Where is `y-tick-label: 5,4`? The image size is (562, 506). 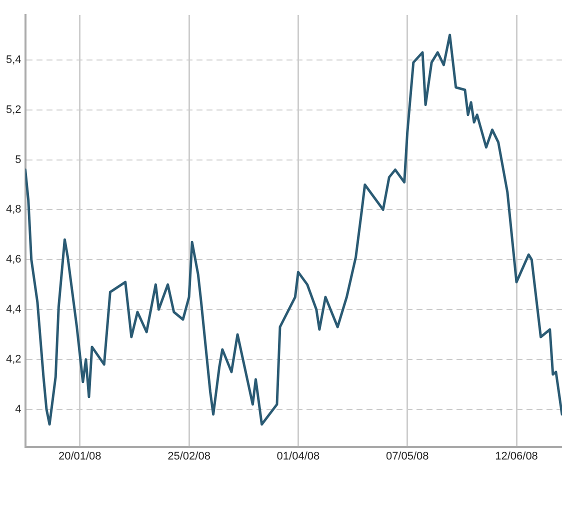
y-tick-label: 5,4 is located at coordinates (14, 60).